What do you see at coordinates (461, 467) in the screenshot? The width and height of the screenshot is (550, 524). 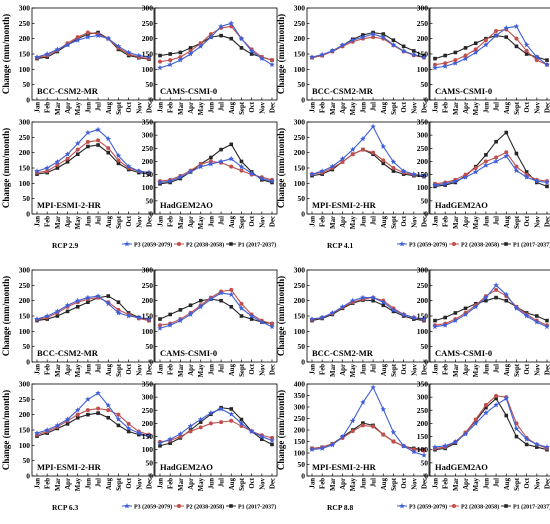 I see `panel-title: HadGEM2AO` at bounding box center [461, 467].